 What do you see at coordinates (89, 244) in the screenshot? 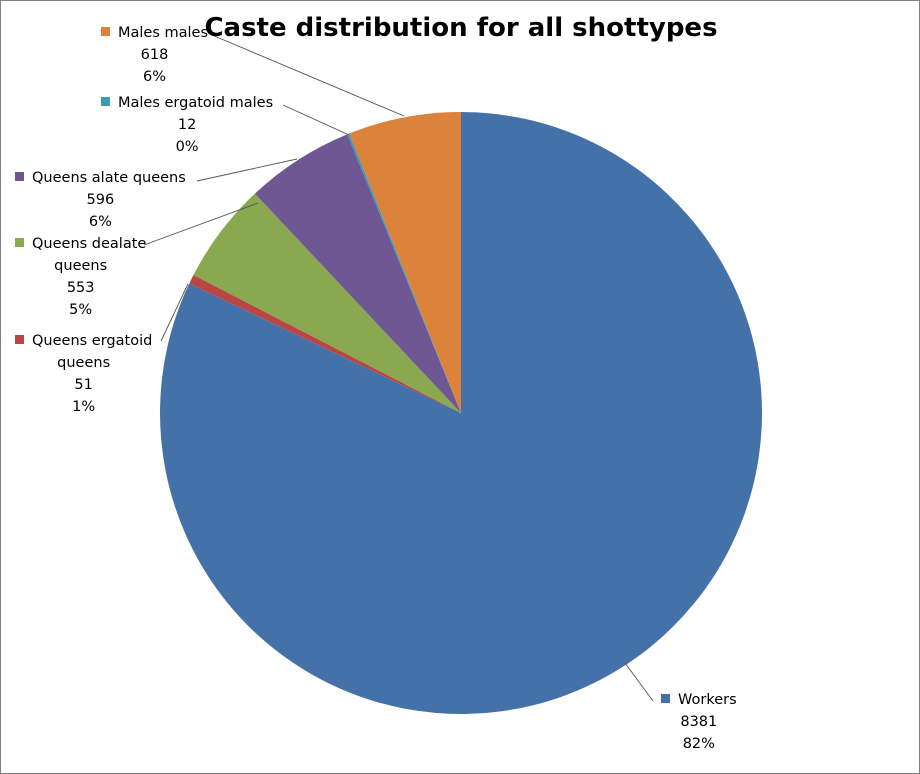
I see `data-label-text: Queens dealate` at bounding box center [89, 244].